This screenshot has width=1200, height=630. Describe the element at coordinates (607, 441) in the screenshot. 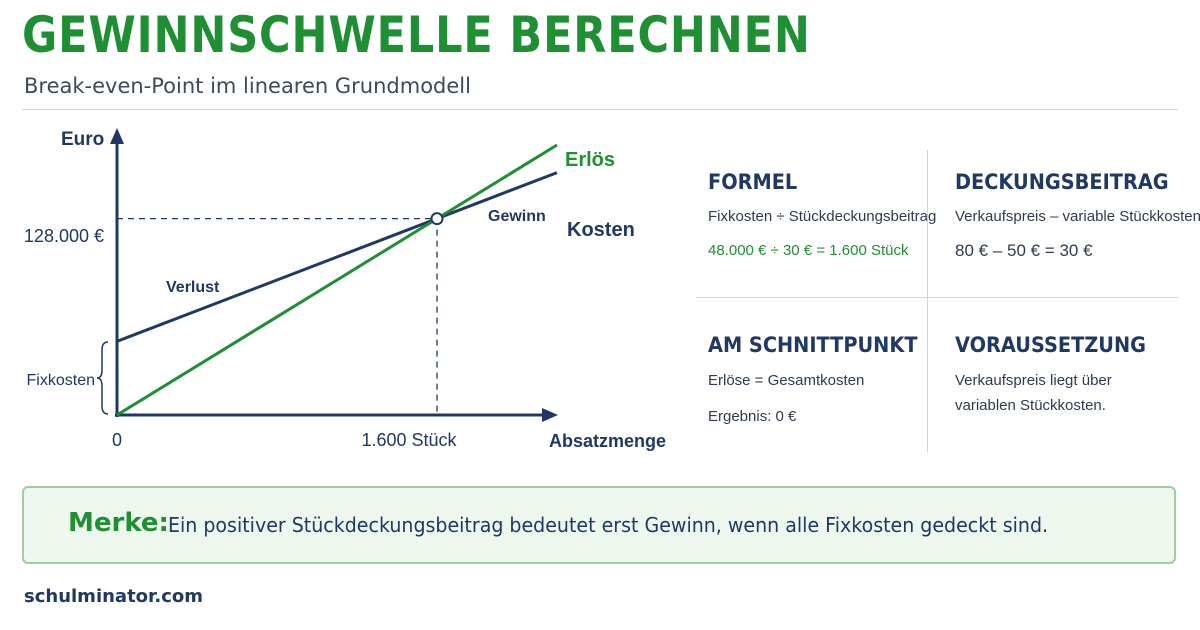

I see `x-axis-label: Absatzmenge` at that location.